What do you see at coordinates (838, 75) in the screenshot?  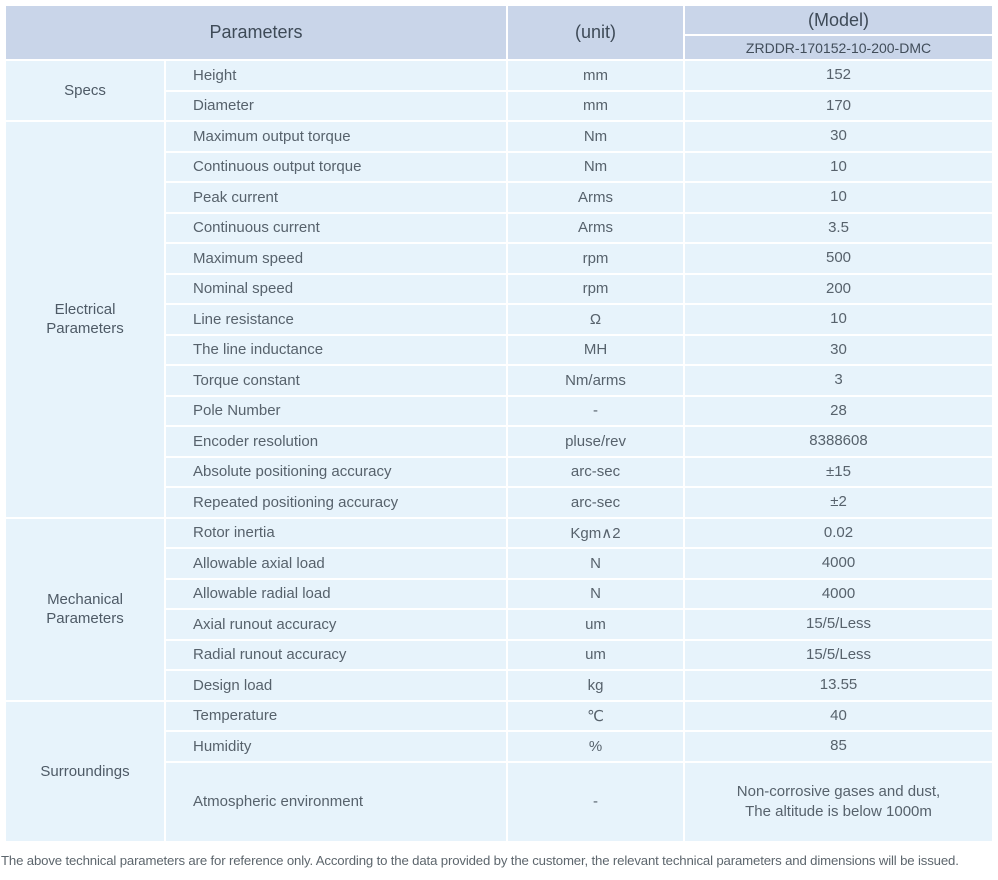 I see `value-cell: 152` at bounding box center [838, 75].